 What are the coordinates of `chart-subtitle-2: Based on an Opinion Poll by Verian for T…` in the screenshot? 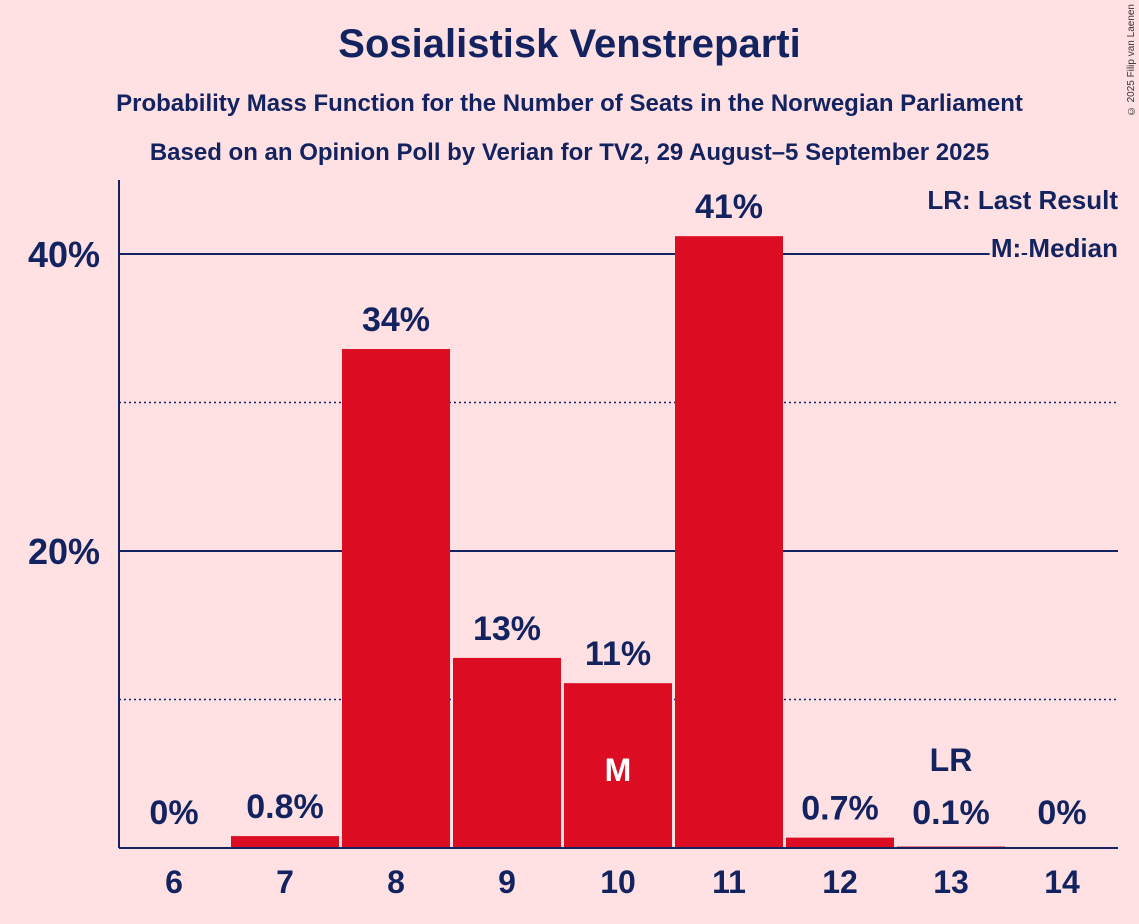 It's located at (569, 152).